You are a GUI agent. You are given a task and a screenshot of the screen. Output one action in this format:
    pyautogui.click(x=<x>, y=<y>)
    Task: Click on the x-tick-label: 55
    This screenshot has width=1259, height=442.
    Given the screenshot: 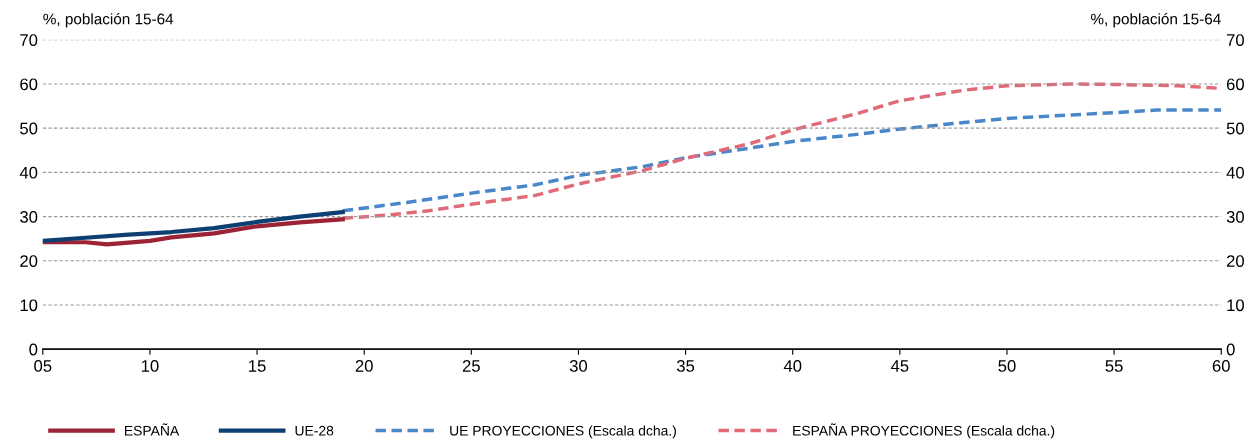 What is the action you would take?
    pyautogui.click(x=1114, y=366)
    